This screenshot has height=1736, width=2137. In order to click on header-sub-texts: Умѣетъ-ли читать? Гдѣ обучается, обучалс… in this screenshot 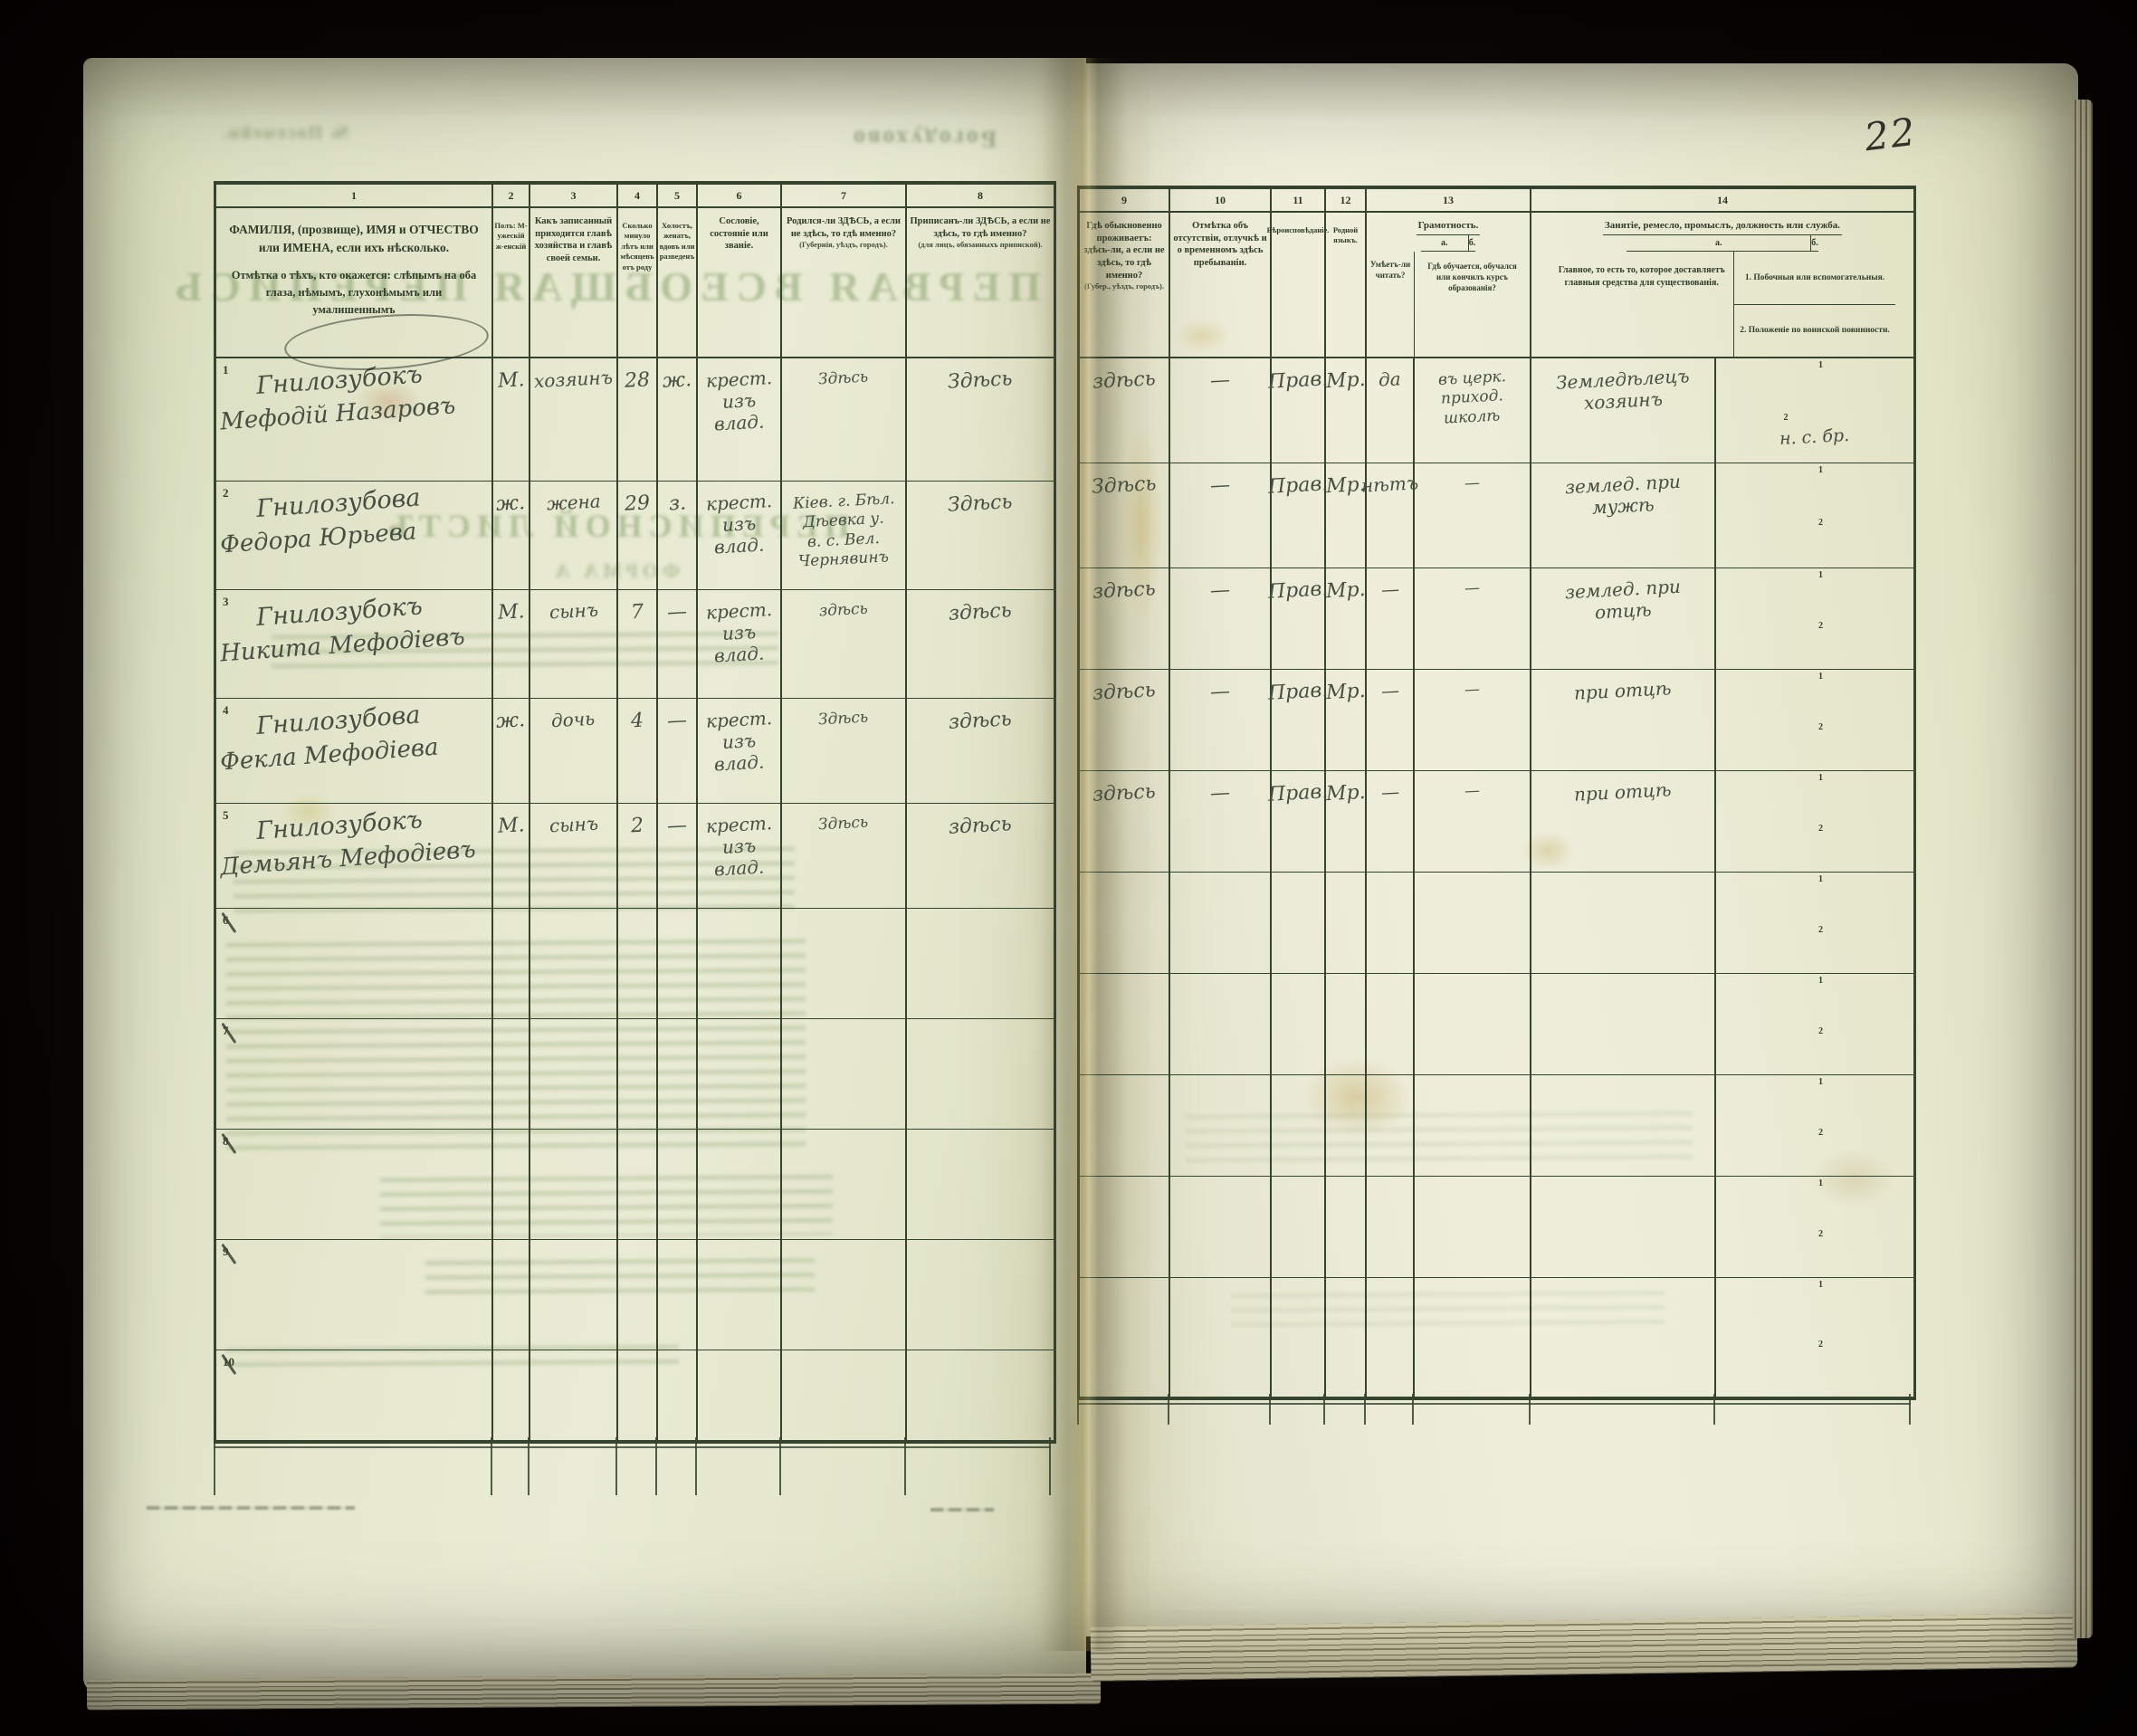, I will do `click(1448, 304)`.